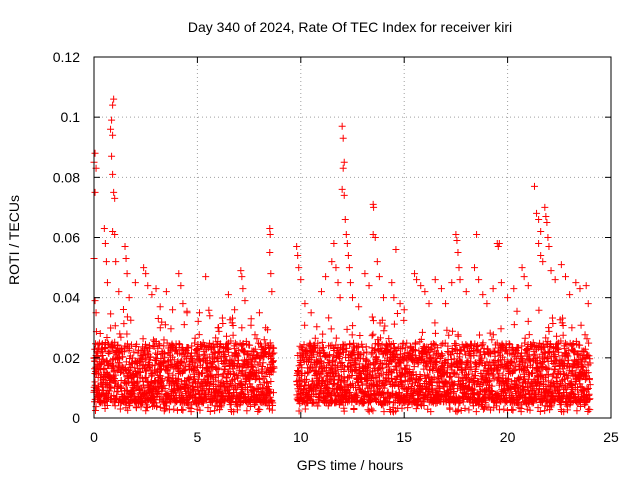 The image size is (640, 480). What do you see at coordinates (14, 240) in the screenshot?
I see `y-axis-title: ROTI / TECUs` at bounding box center [14, 240].